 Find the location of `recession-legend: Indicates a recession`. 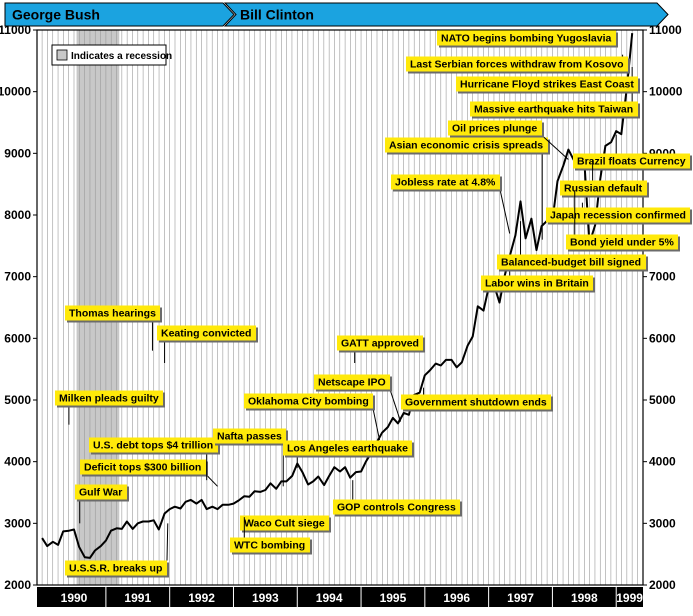

recession-legend: Indicates a recession is located at coordinates (111, 55).